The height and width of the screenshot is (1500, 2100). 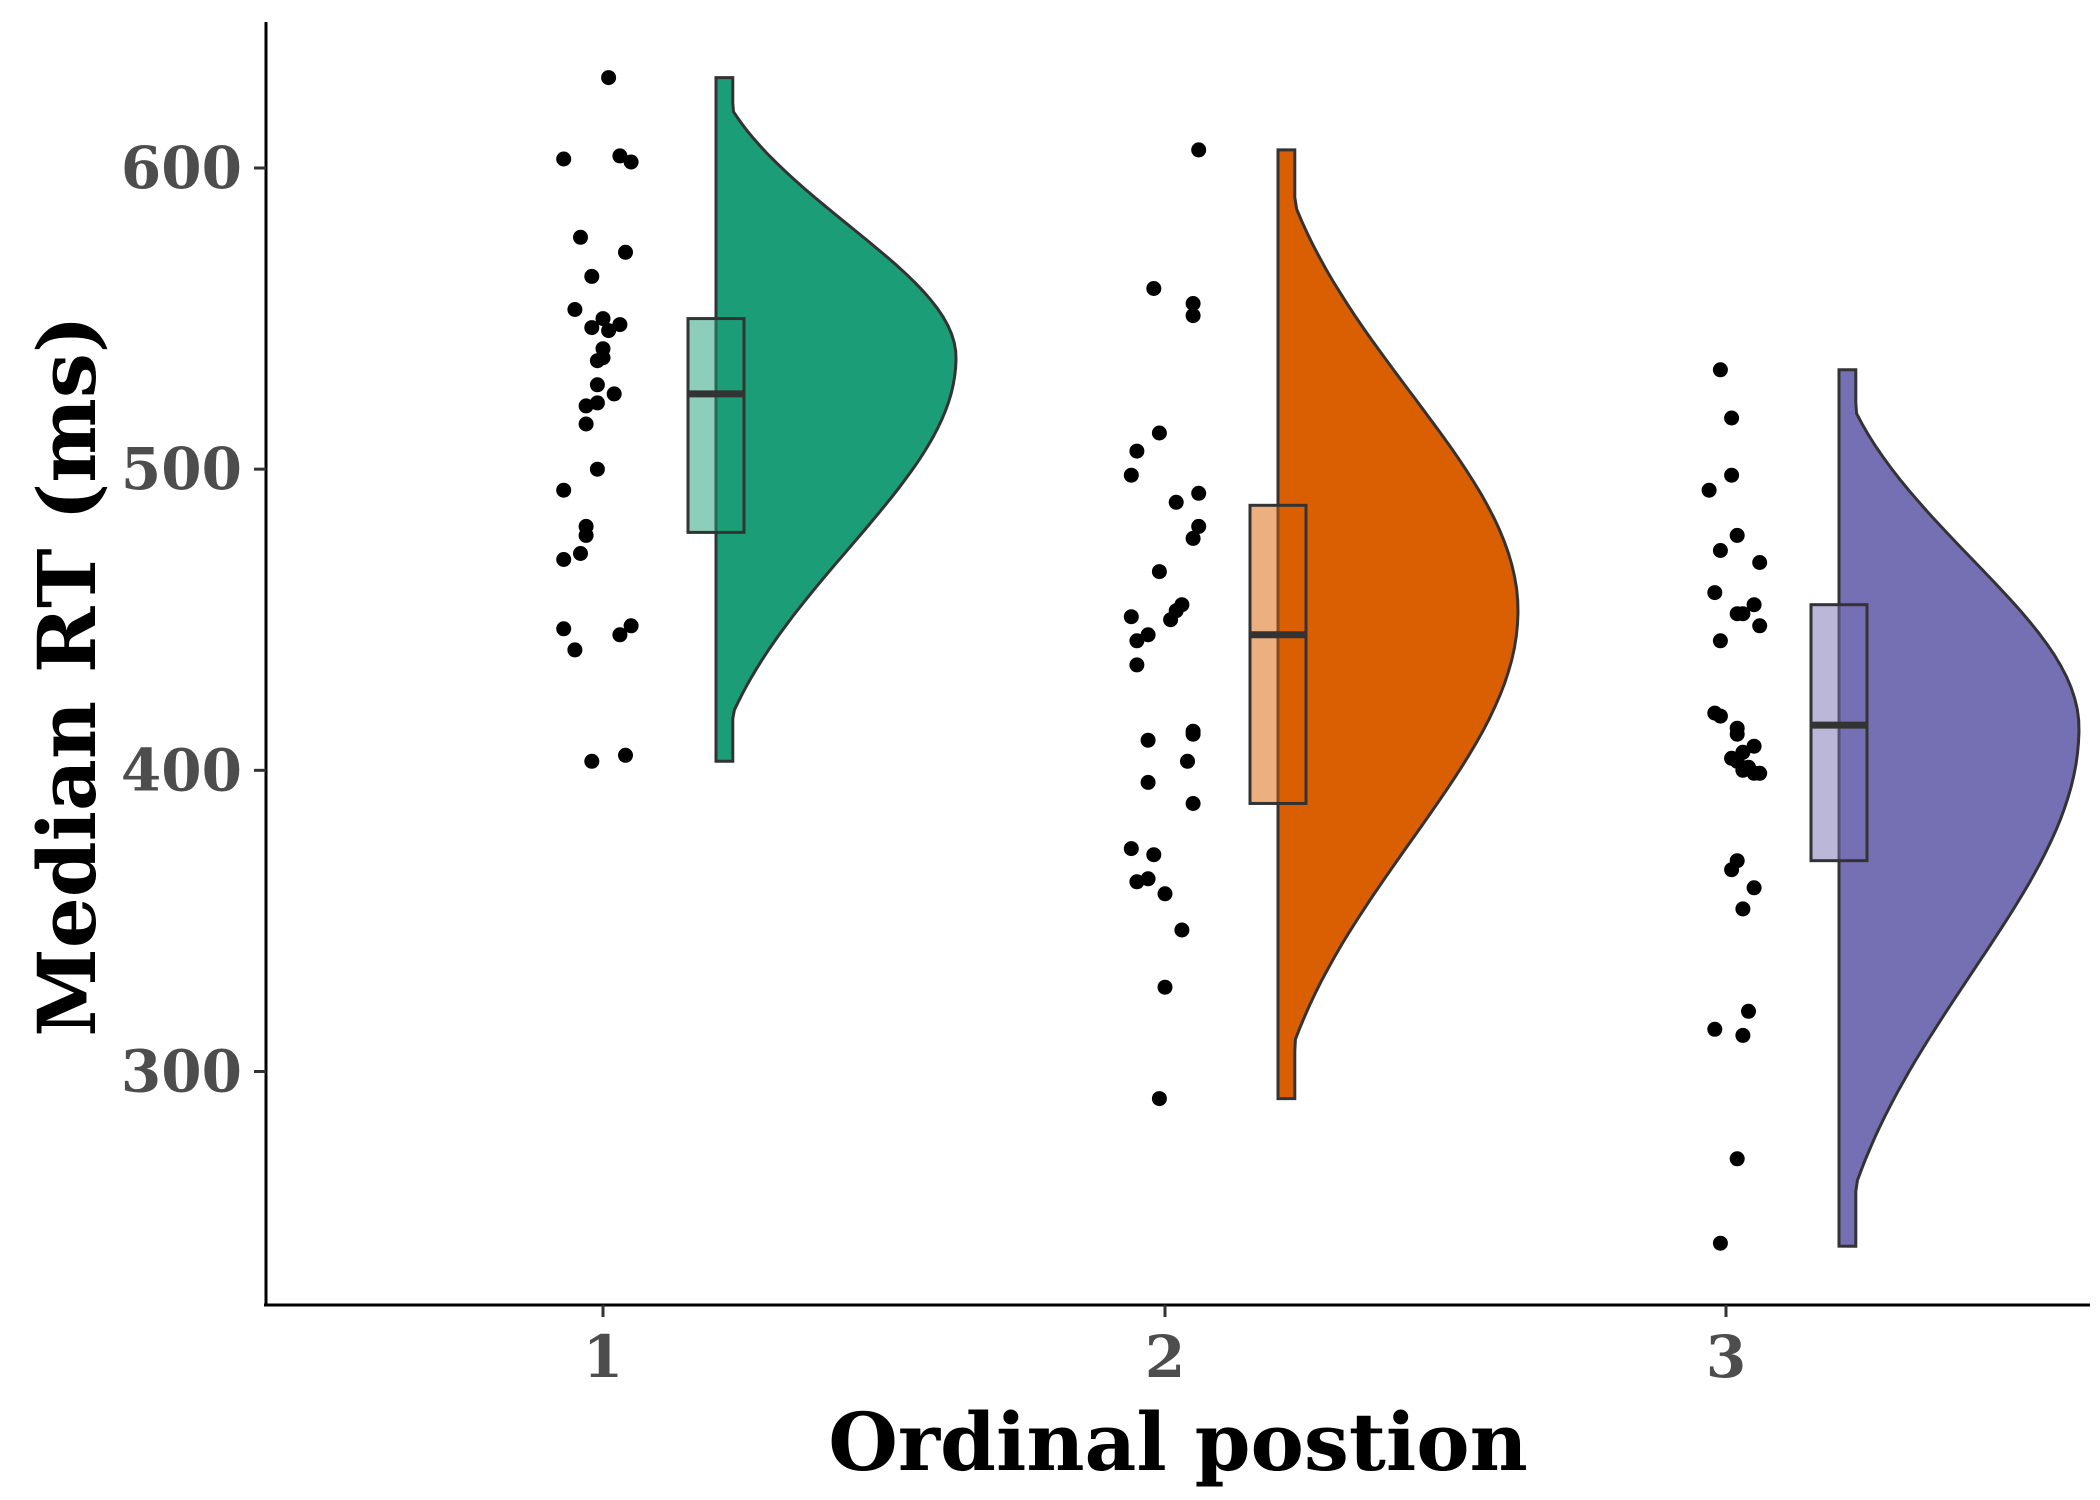 I want to click on x-axis-title: Ordinal postion, so click(x=1178, y=1442).